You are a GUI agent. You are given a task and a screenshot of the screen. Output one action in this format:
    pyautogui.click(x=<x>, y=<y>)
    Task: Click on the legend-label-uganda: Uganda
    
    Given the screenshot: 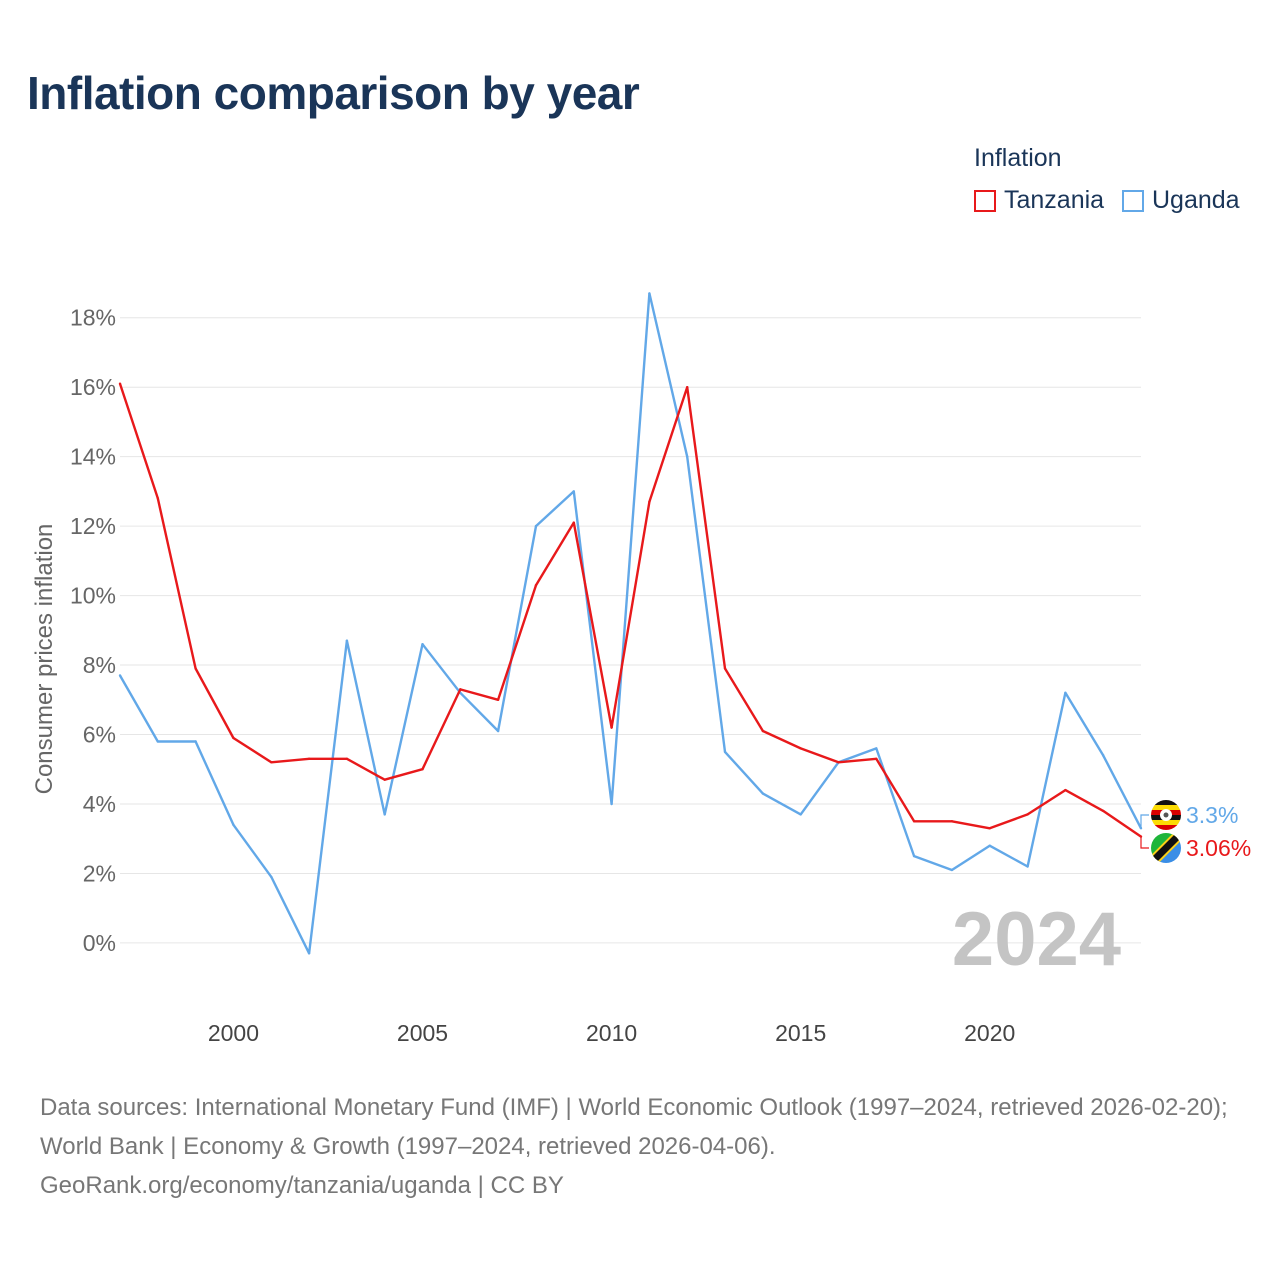 What is the action you would take?
    pyautogui.click(x=1196, y=200)
    